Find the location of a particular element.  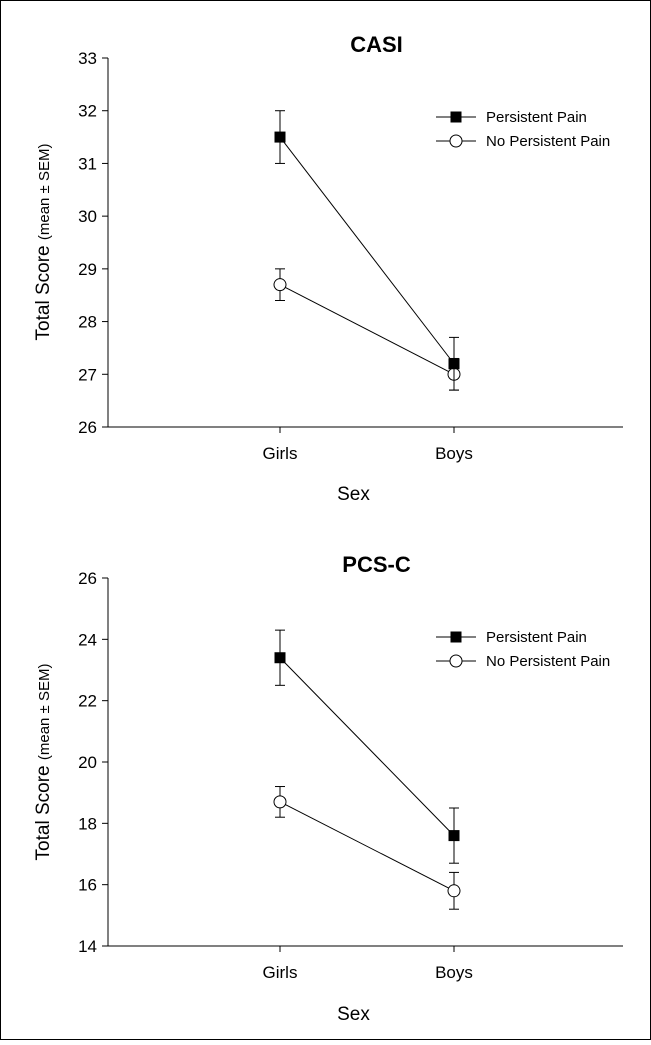

y-tick-label: 27 is located at coordinates (87, 374).